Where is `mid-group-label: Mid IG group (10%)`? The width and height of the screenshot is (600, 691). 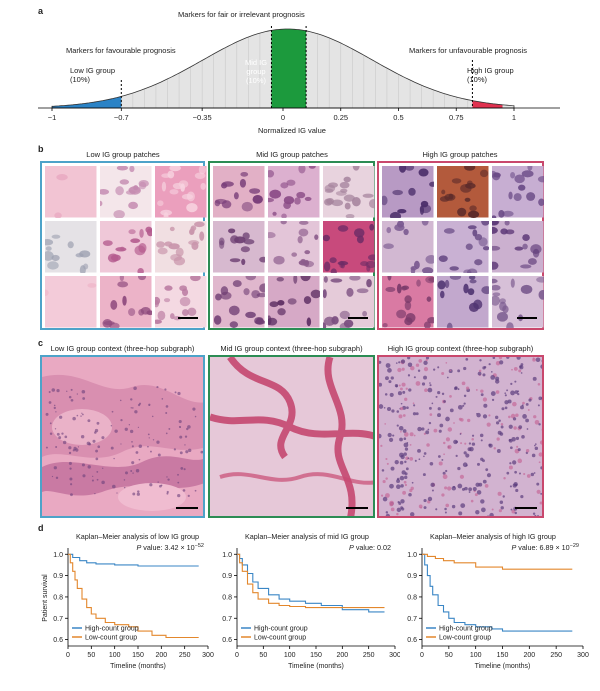 mid-group-label: Mid IG group (10%) is located at coordinates (256, 71).